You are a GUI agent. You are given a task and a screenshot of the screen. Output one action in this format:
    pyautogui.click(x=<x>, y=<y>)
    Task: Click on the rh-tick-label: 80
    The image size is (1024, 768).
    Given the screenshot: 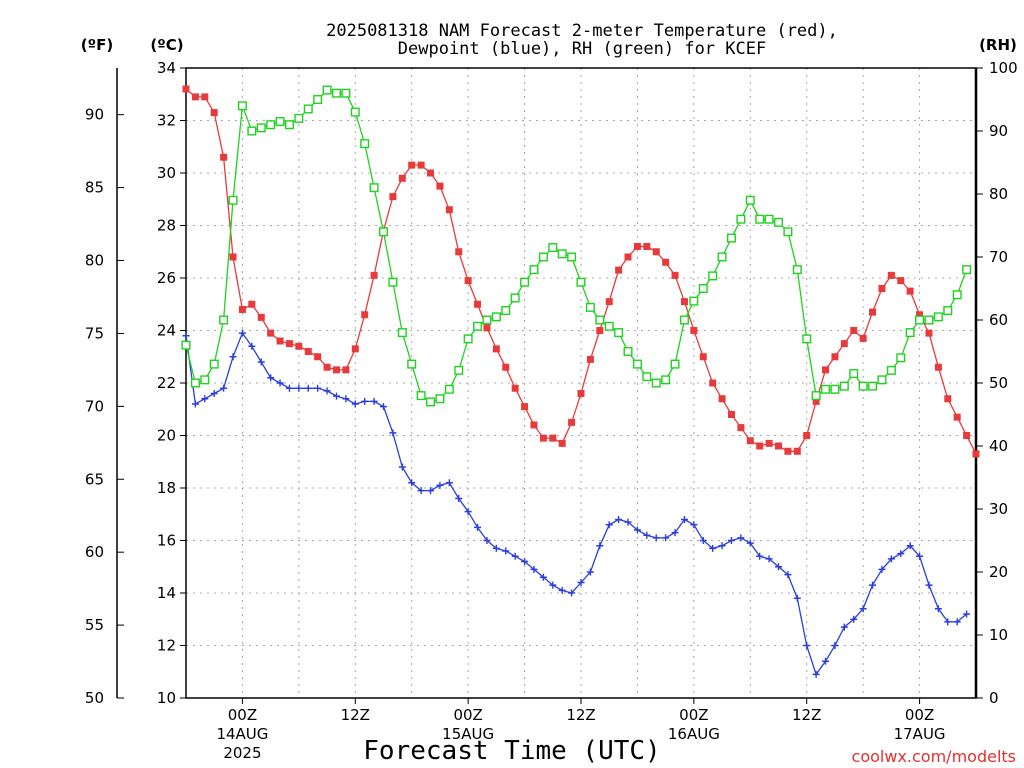 What is the action you would take?
    pyautogui.click(x=998, y=194)
    